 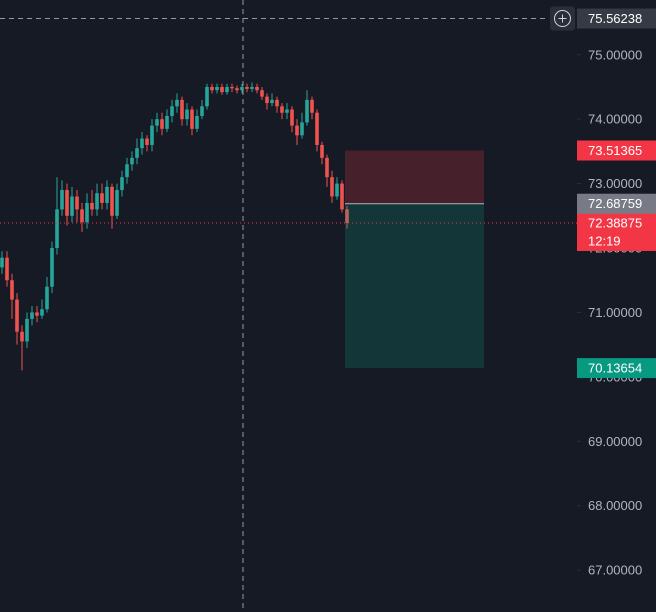 I want to click on stop-label-bg, so click(x=616, y=150).